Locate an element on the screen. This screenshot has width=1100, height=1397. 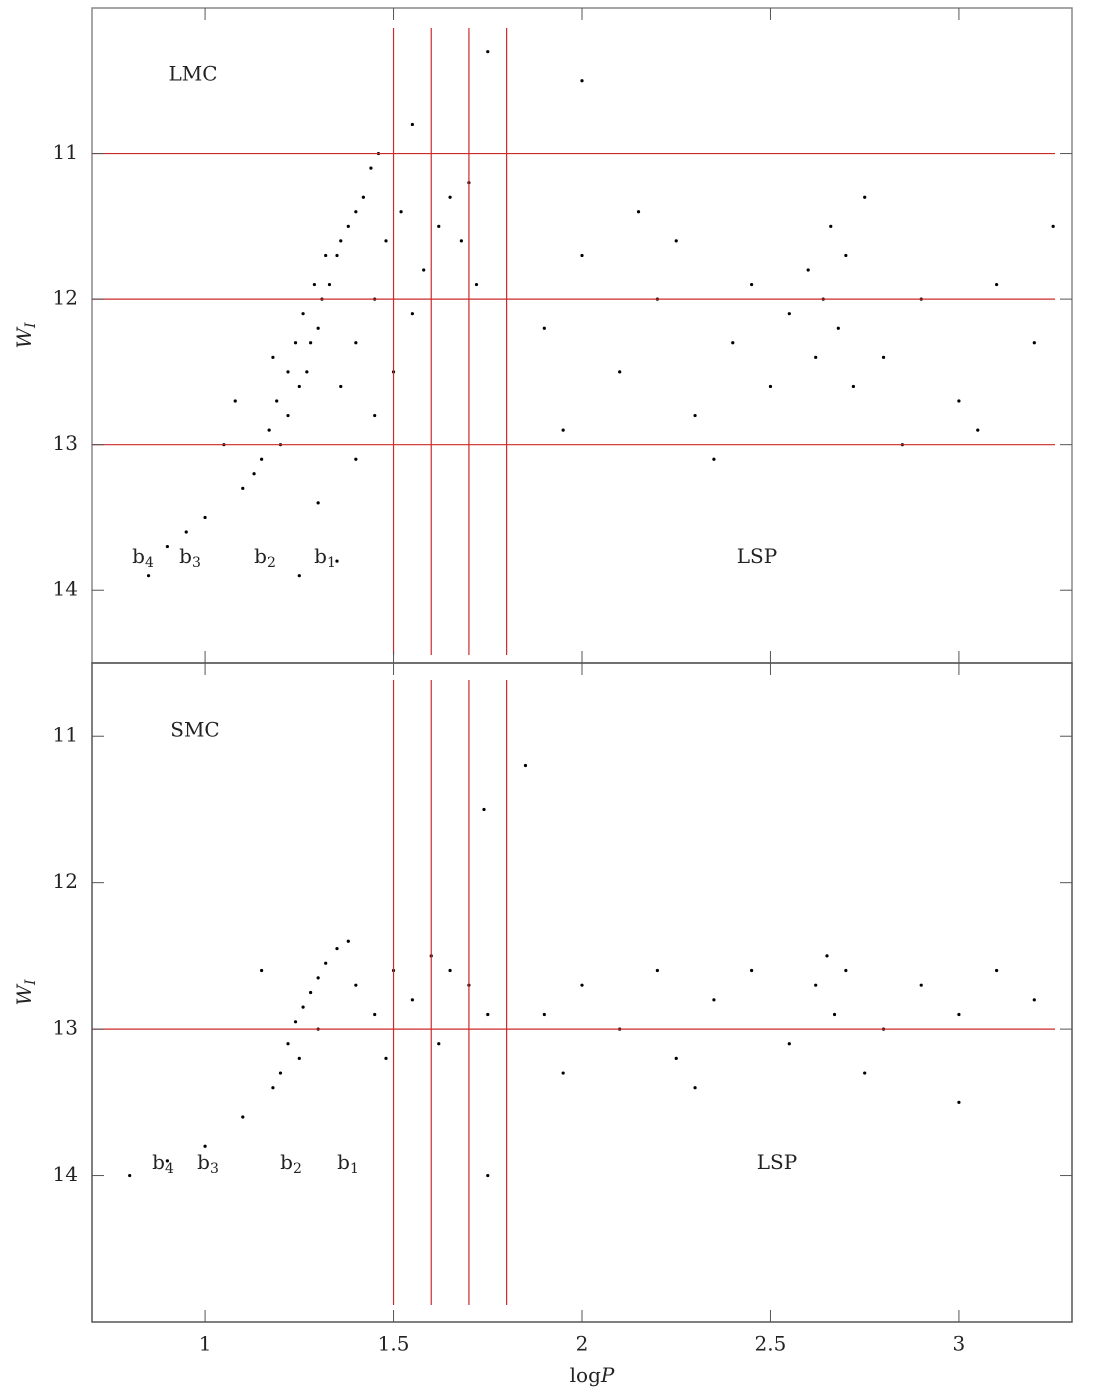
x-axis-label-italic: P is located at coordinates (607, 1375).